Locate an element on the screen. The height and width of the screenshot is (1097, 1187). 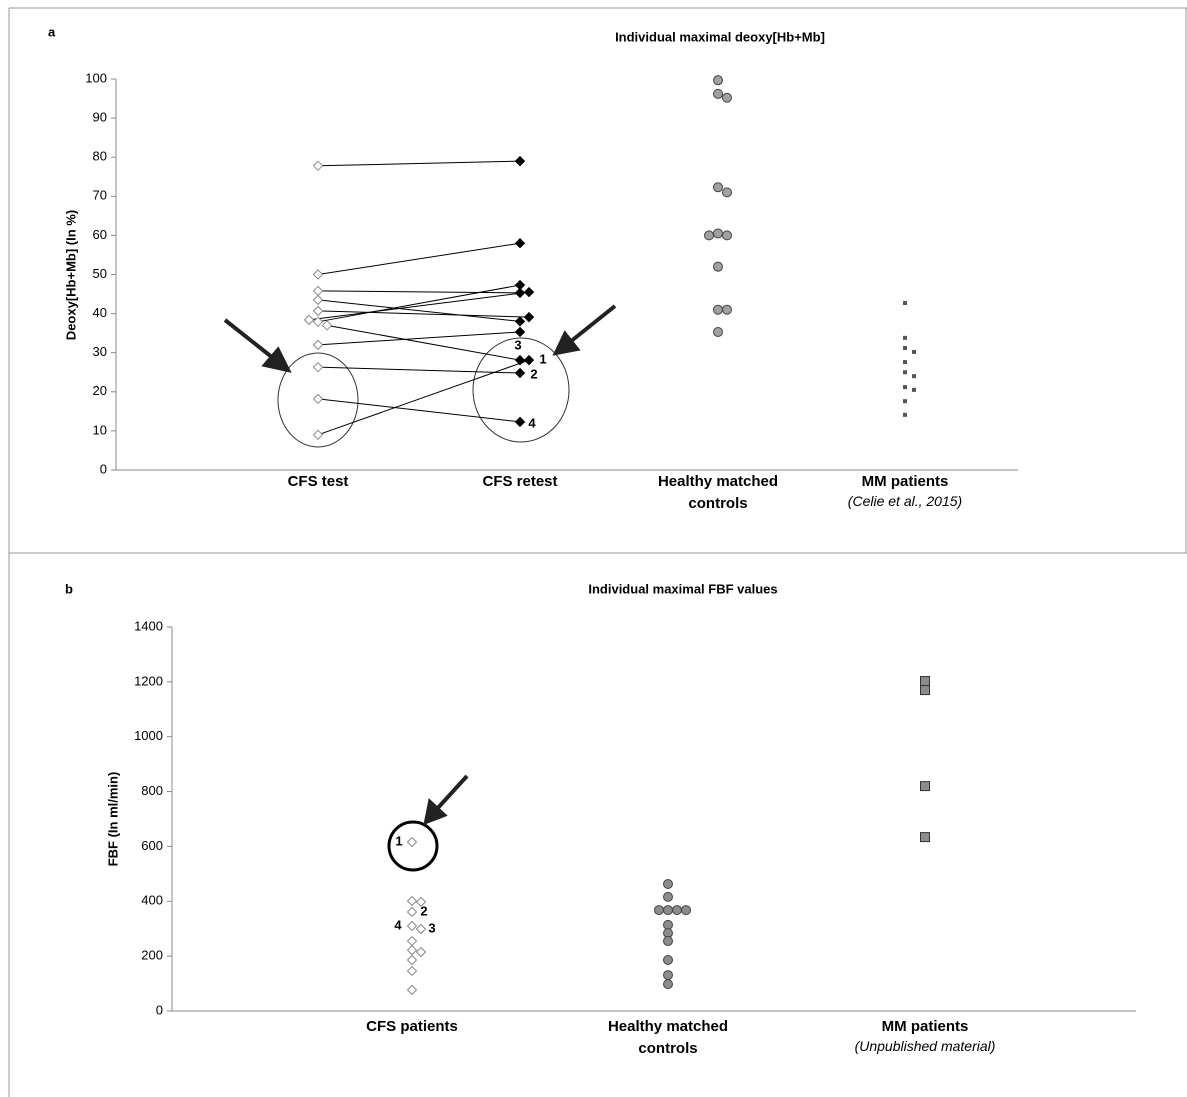
y-tick-label: 400 is located at coordinates (152, 900).